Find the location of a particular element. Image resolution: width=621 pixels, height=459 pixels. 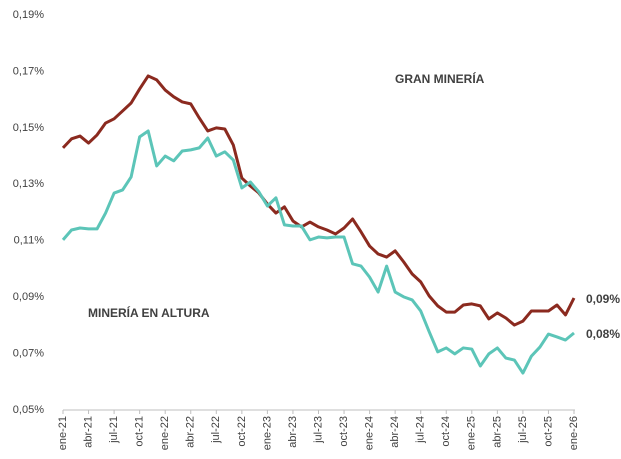

y-tick-label: 0,19% is located at coordinates (28, 15).